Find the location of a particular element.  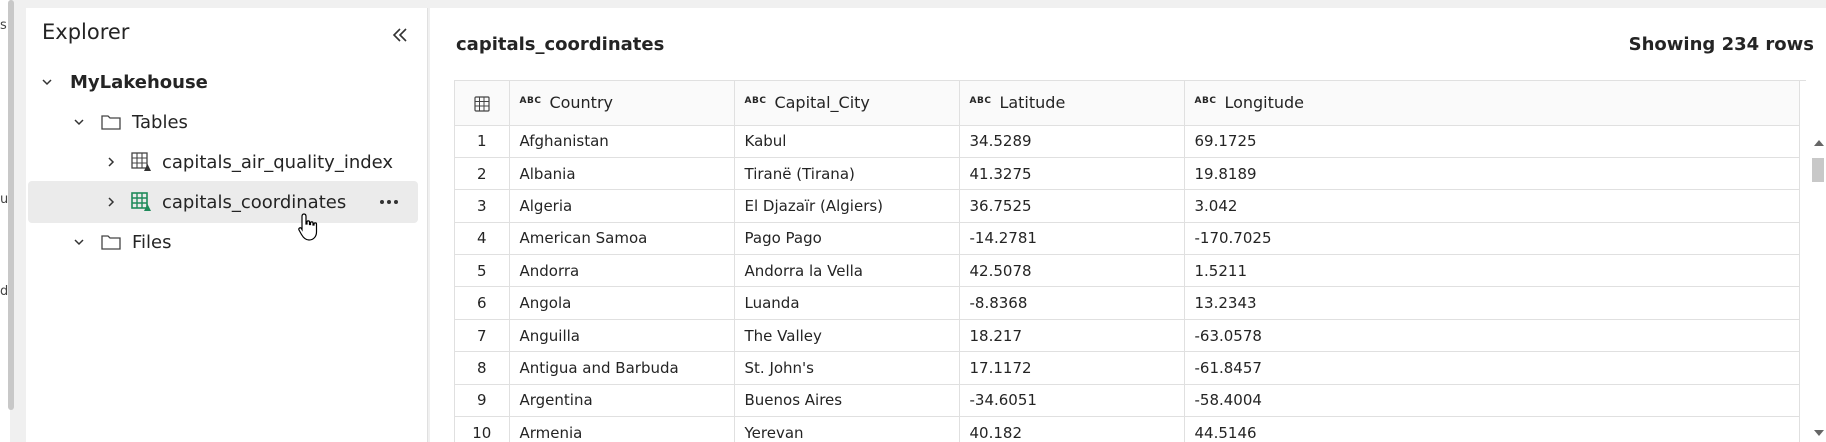

table-row: 2 Albania Tiranë (Tirana) 41.3275 19.8189 is located at coordinates (1127, 174).